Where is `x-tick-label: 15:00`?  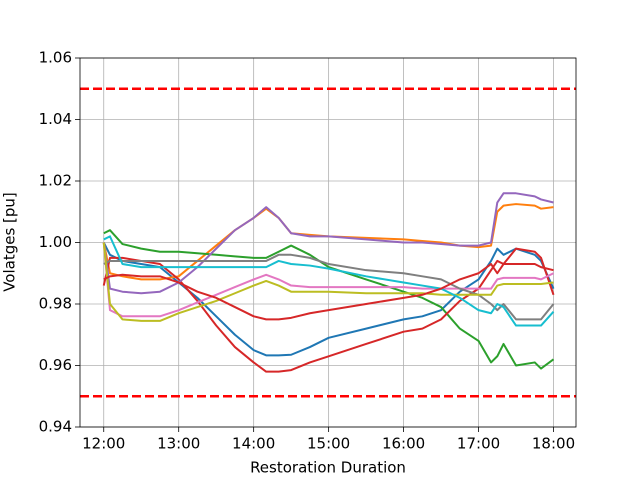
x-tick-label: 15:00 is located at coordinates (328, 444).